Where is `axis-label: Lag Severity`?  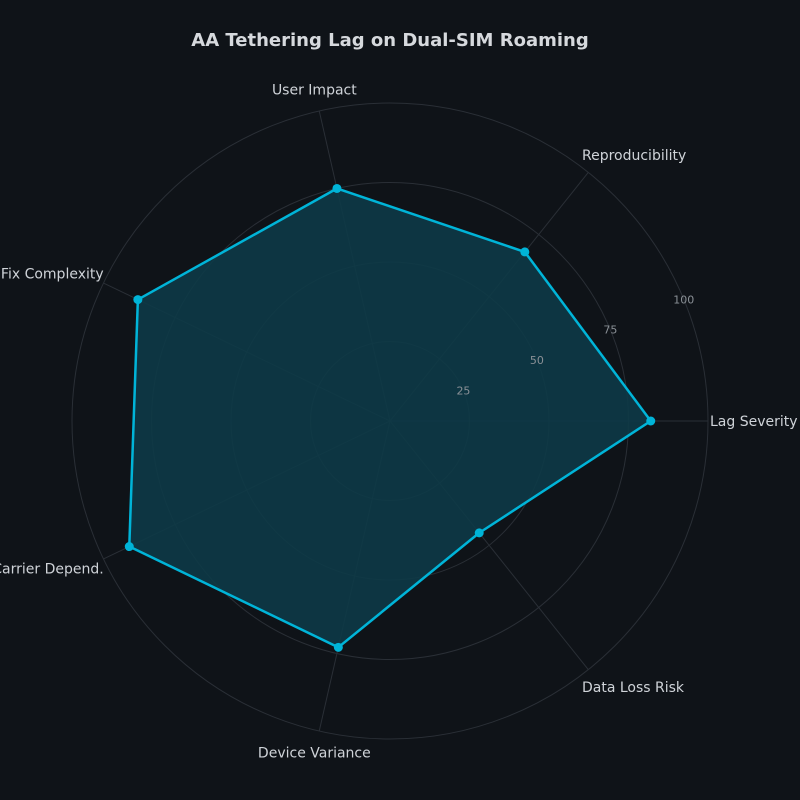
axis-label: Lag Severity is located at coordinates (754, 422).